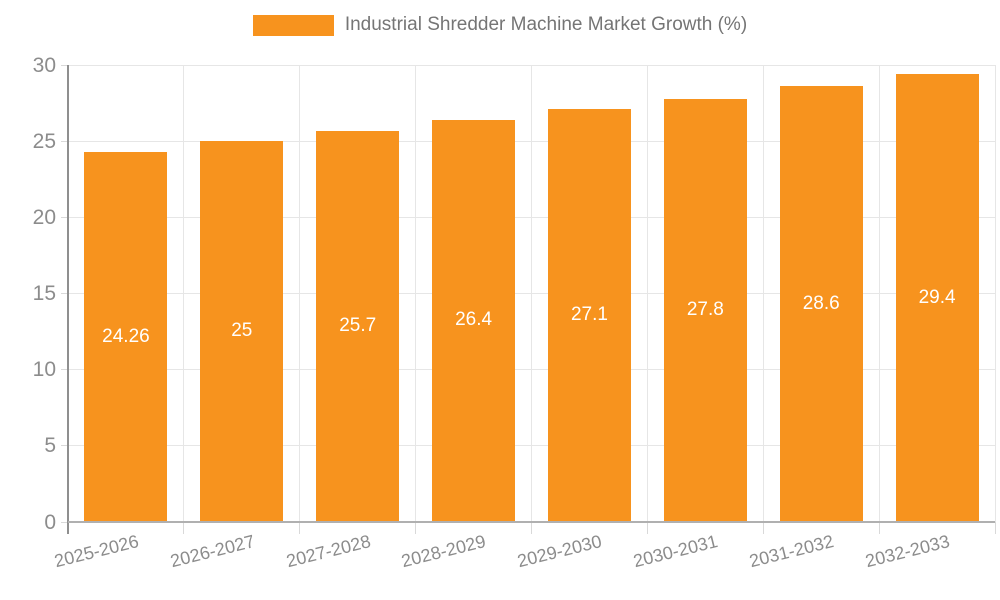 This screenshot has height=600, width=1000. What do you see at coordinates (444, 551) in the screenshot?
I see `x-tick-label: 2028-2029` at bounding box center [444, 551].